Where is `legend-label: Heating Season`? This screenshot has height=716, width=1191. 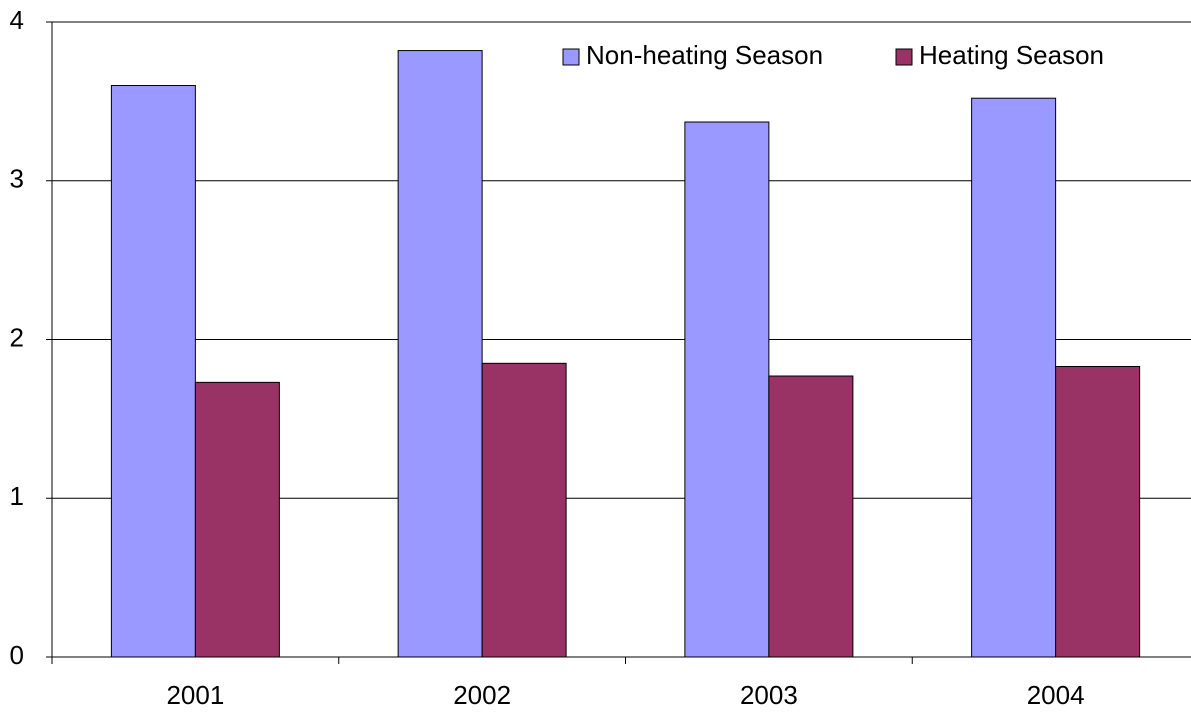 legend-label: Heating Season is located at coordinates (1011, 55).